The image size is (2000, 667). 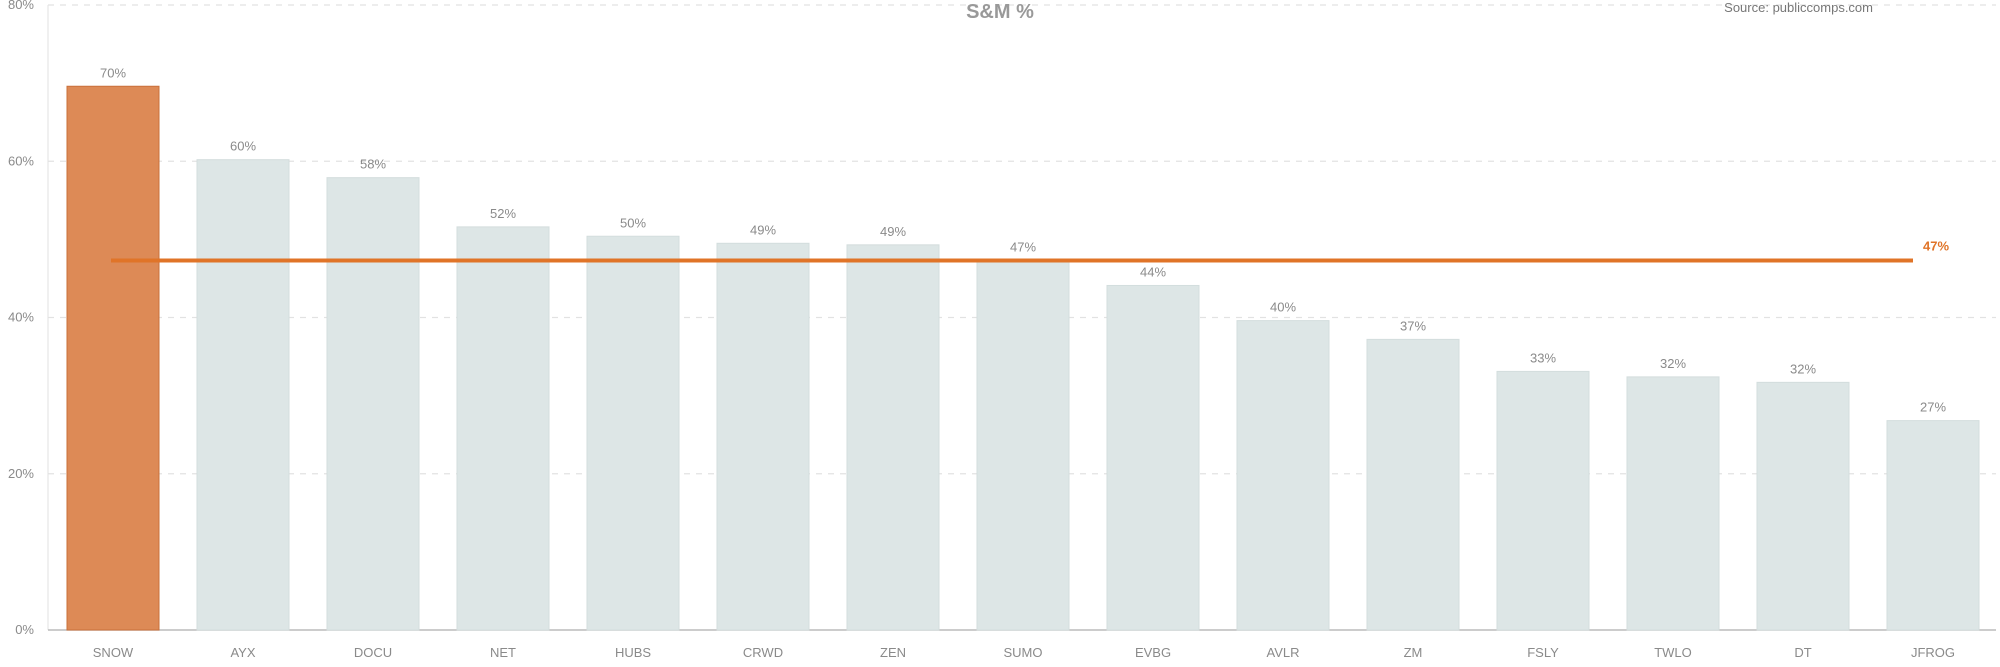 I want to click on data-label: 47%, so click(x=1023, y=246).